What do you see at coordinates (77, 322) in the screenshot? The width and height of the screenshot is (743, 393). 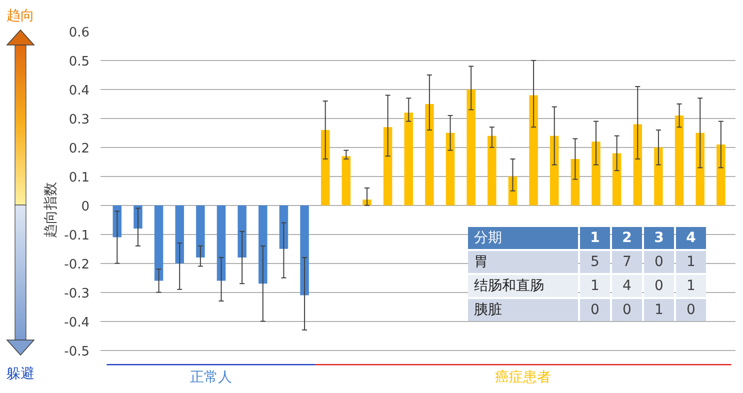 I see `y-tick-label: -0.4` at bounding box center [77, 322].